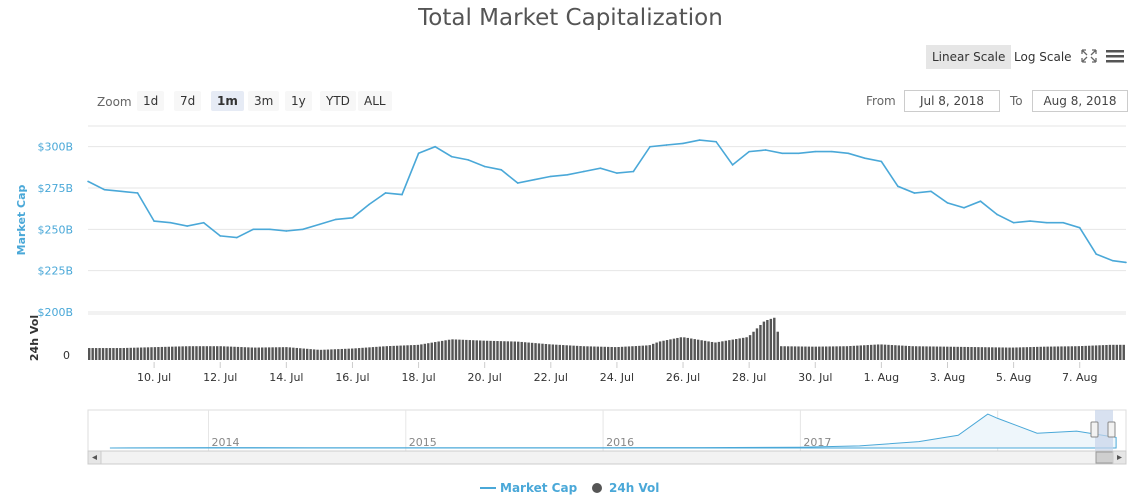 The height and width of the screenshot is (503, 1141). Describe the element at coordinates (1080, 101) in the screenshot. I see `to-date-input: Aug 8, 2018` at that location.